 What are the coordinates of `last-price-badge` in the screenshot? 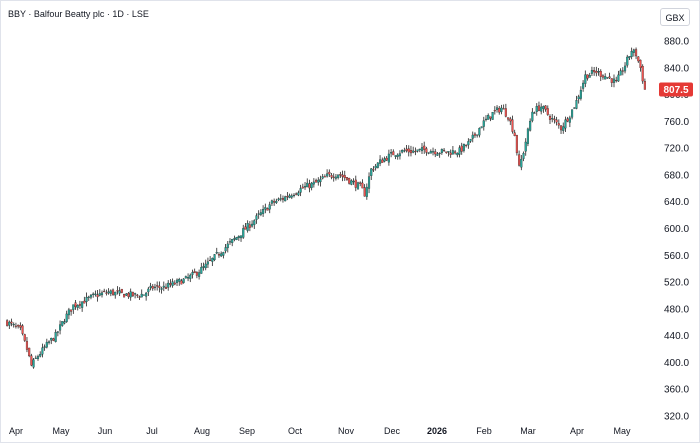 It's located at (676, 89).